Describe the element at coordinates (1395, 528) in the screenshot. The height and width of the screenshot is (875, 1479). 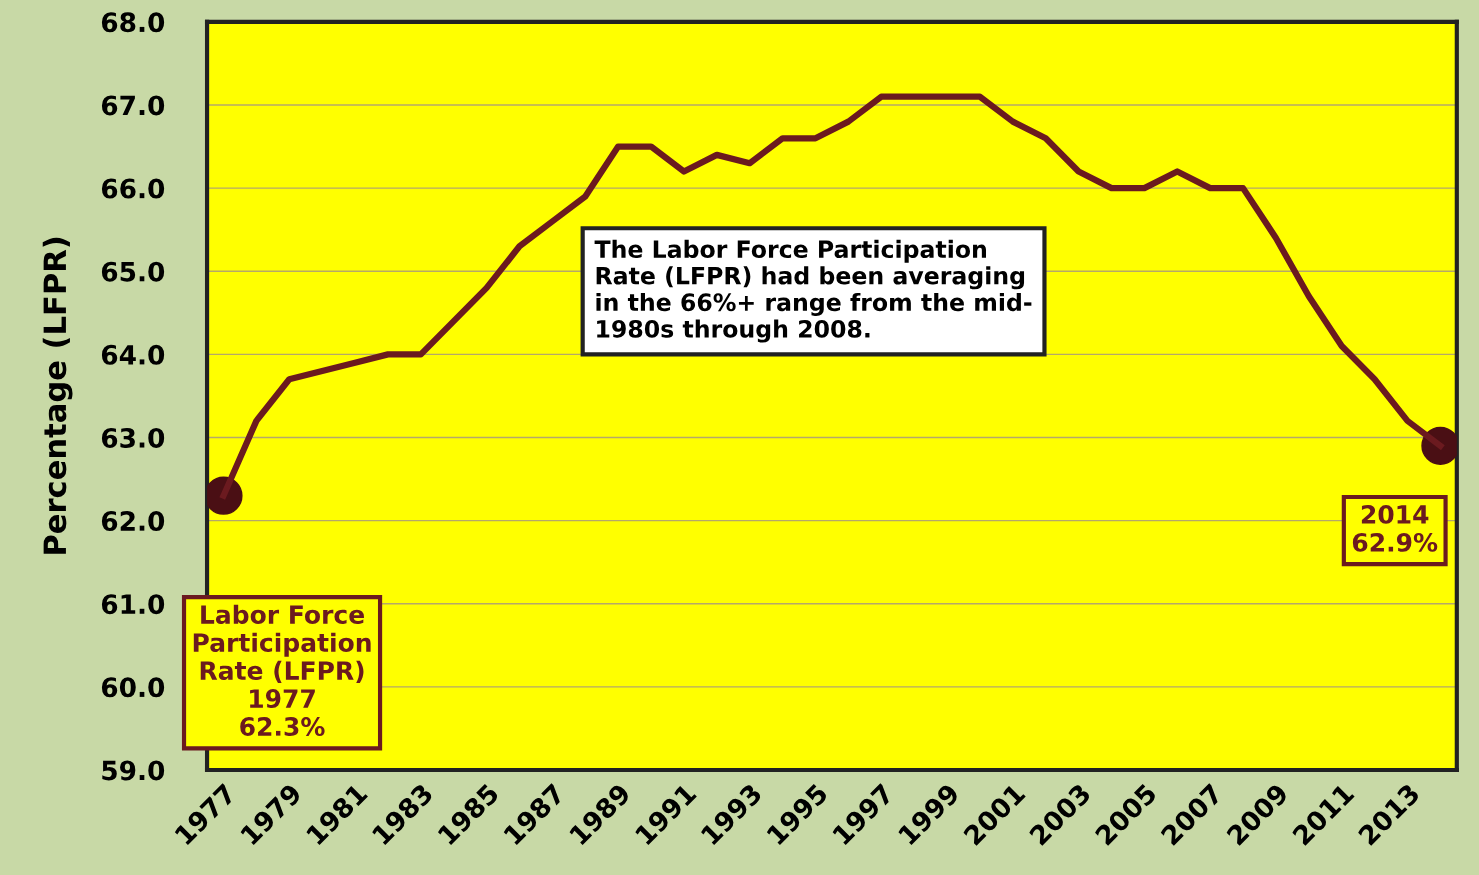
I see `annotation: 2014 62.9%` at that location.